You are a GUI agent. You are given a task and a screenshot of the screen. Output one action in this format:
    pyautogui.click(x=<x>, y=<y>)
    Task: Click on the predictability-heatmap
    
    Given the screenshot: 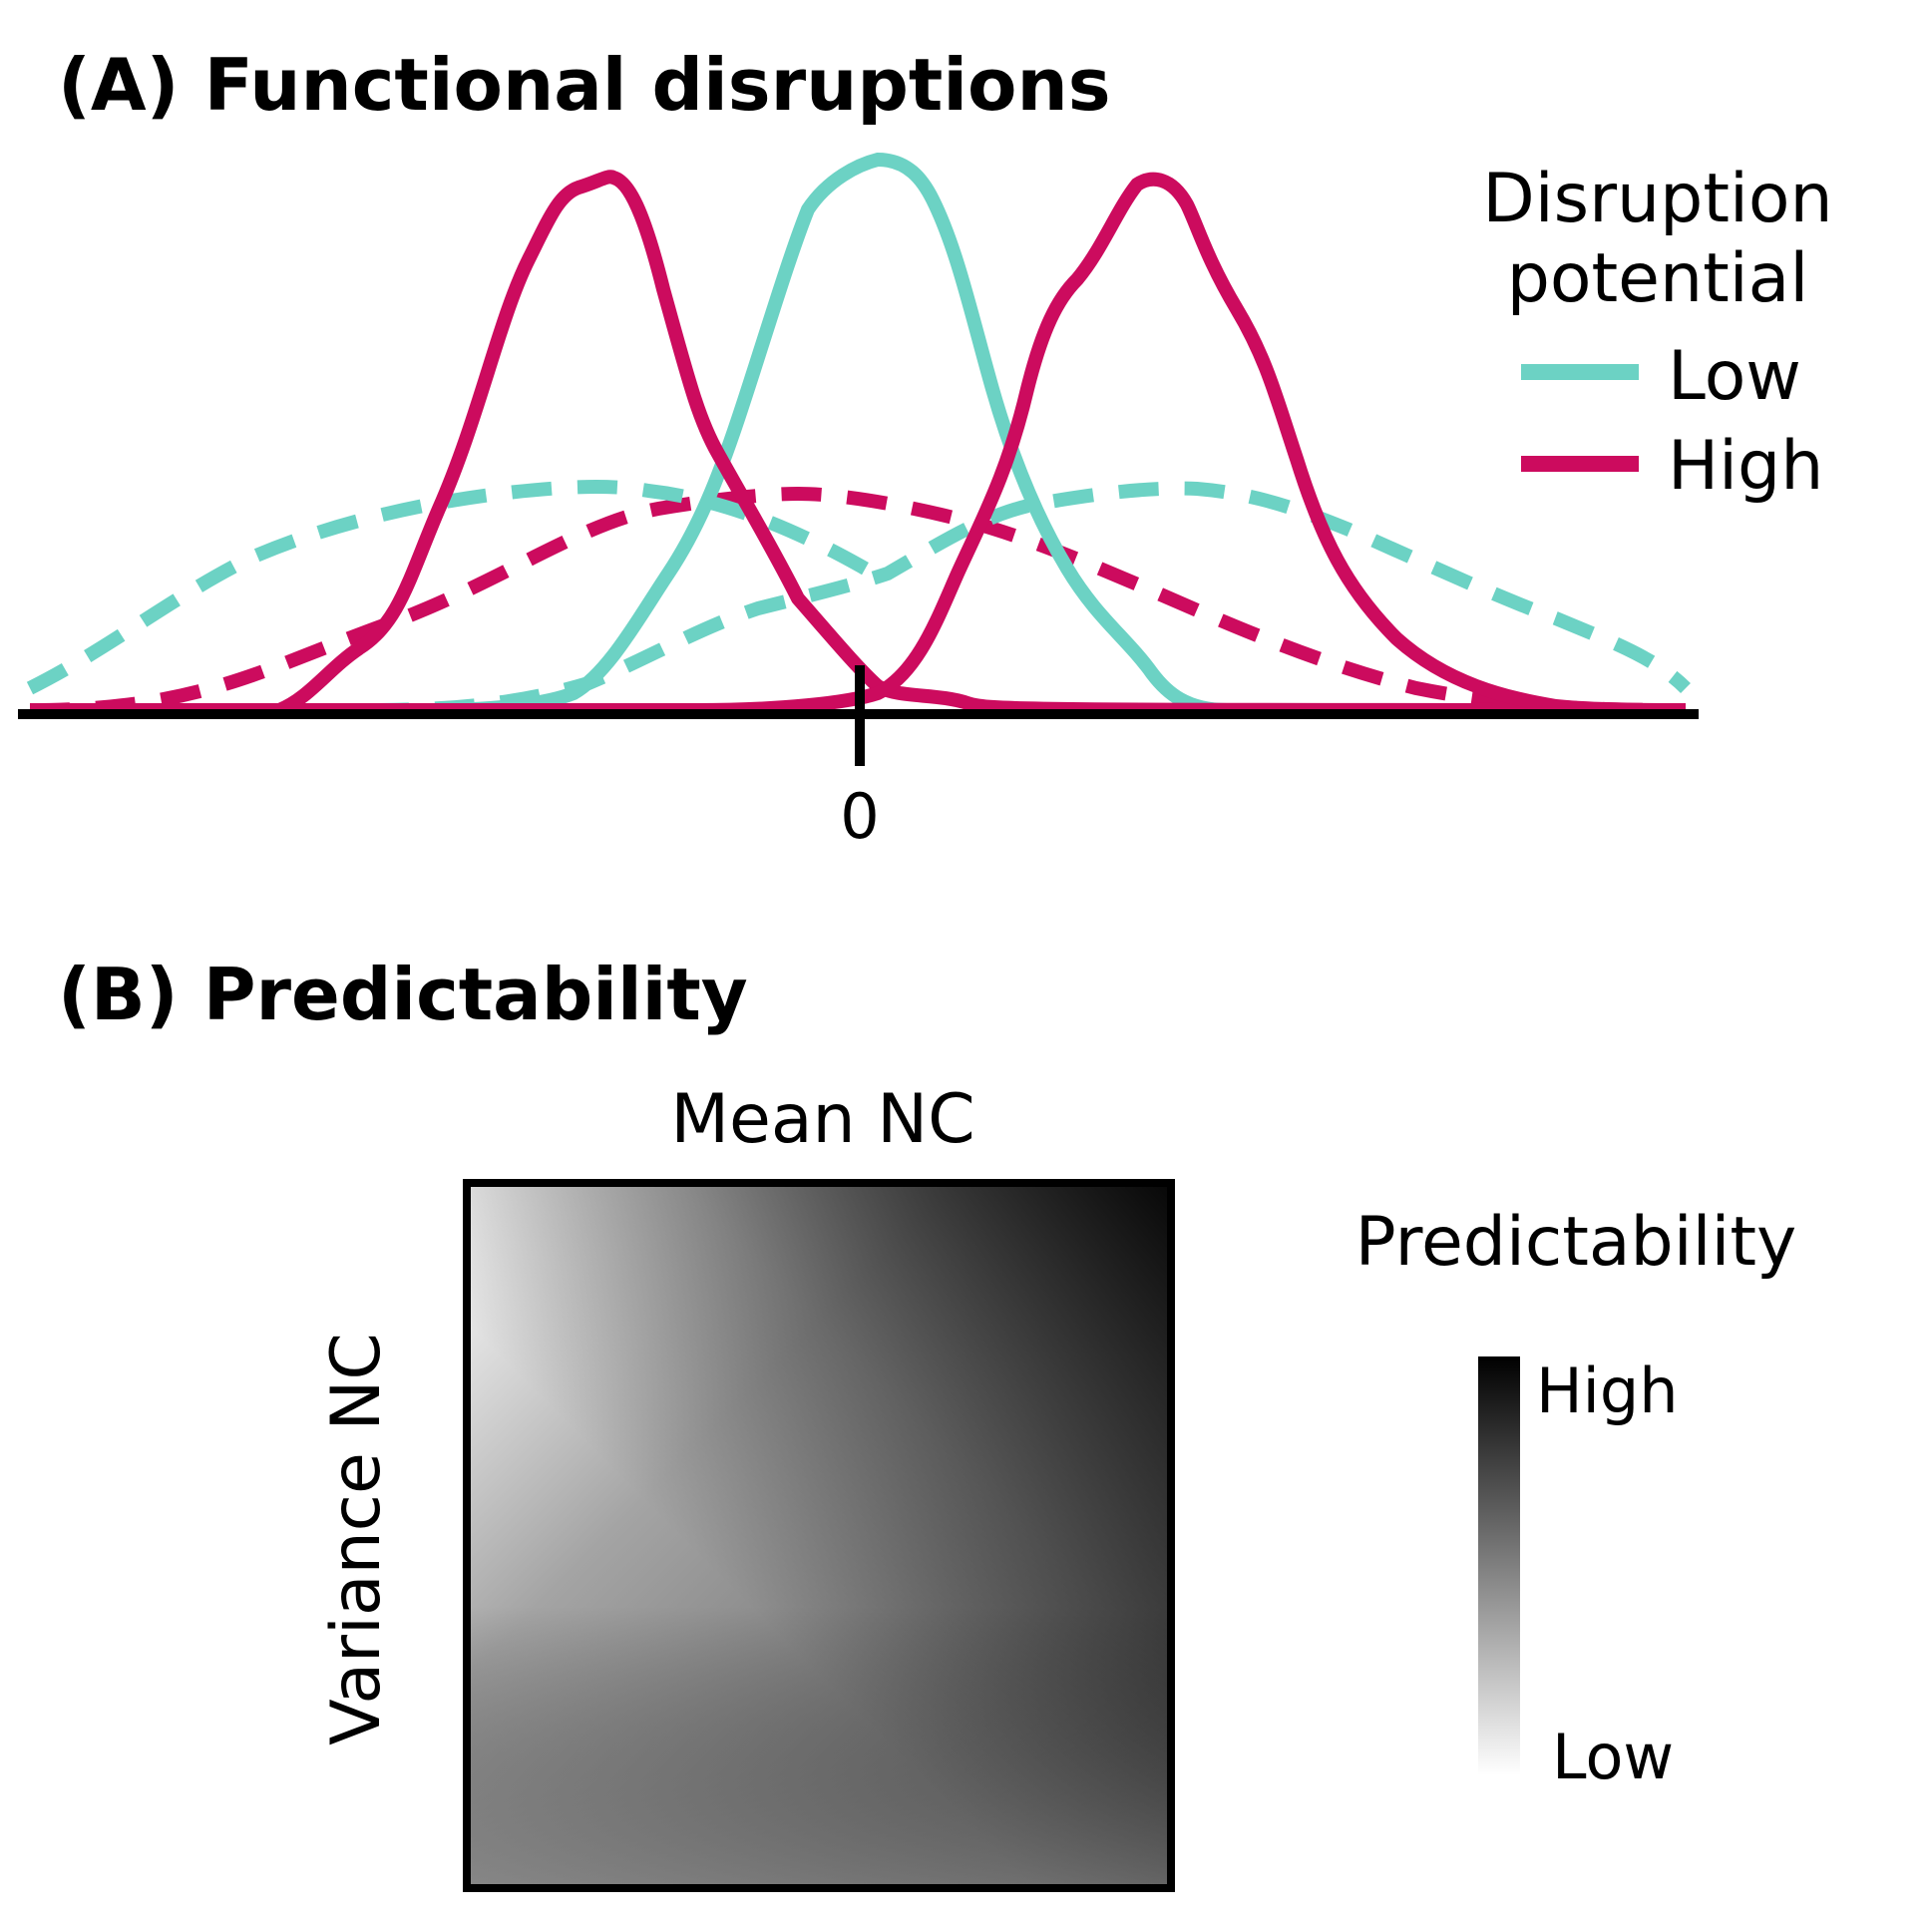 What is the action you would take?
    pyautogui.click(x=819, y=1536)
    